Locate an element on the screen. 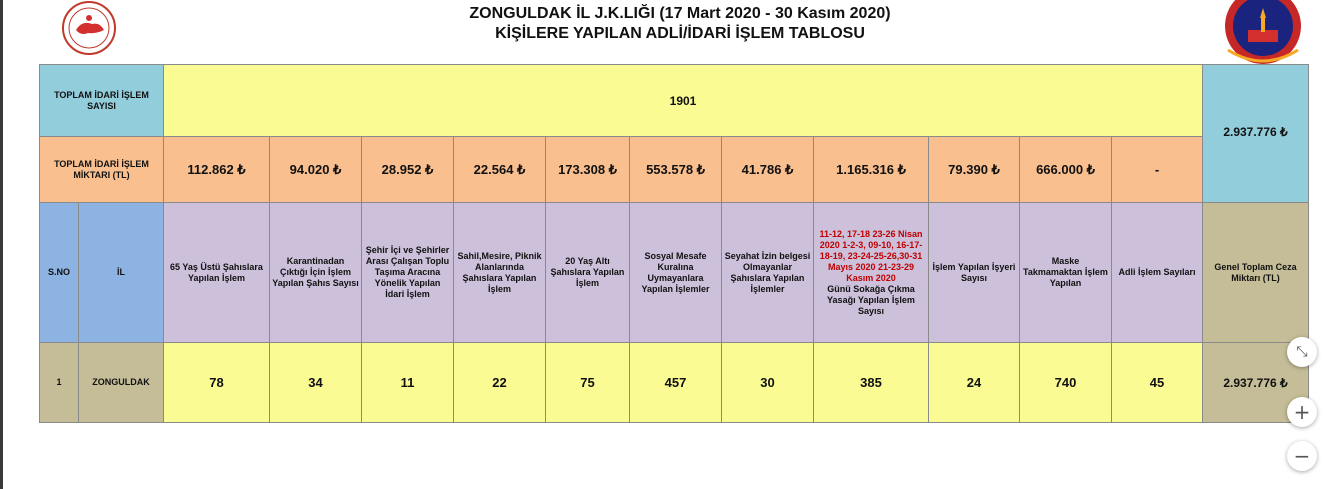 This screenshot has width=1325, height=489. row-value: 457 is located at coordinates (675, 382).